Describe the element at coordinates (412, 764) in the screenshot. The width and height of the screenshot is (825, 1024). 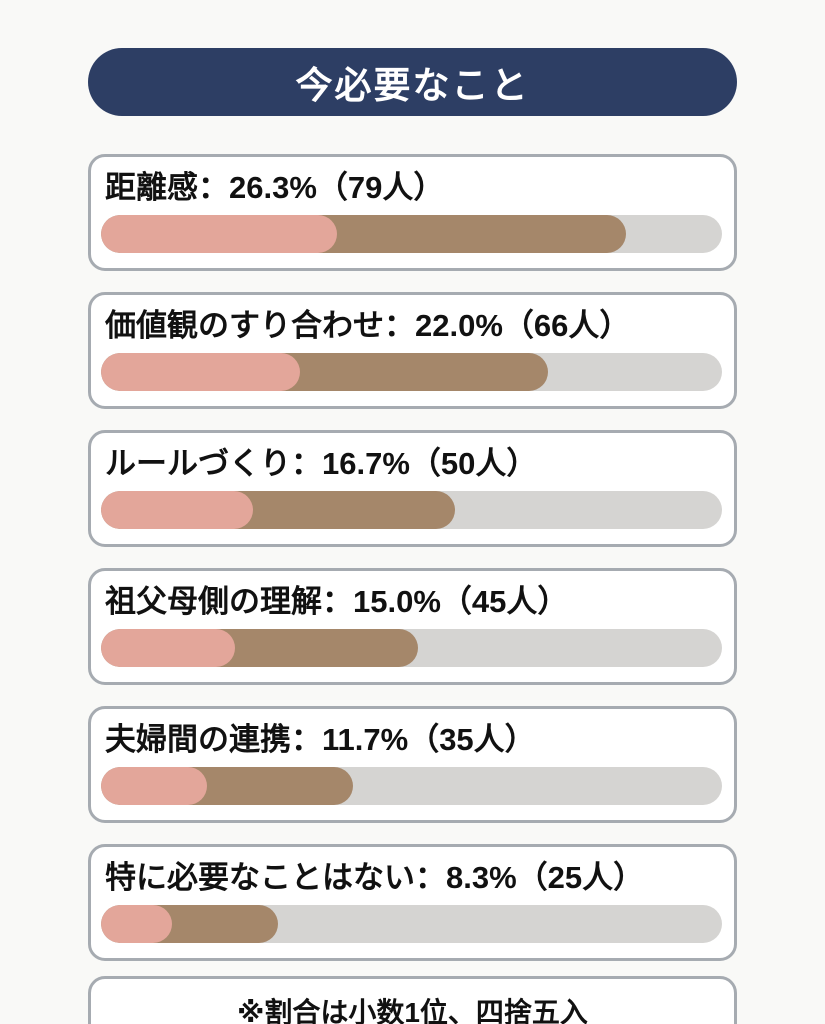
I see `bar-card: 夫婦間の連携：11.7%（35人）` at that location.